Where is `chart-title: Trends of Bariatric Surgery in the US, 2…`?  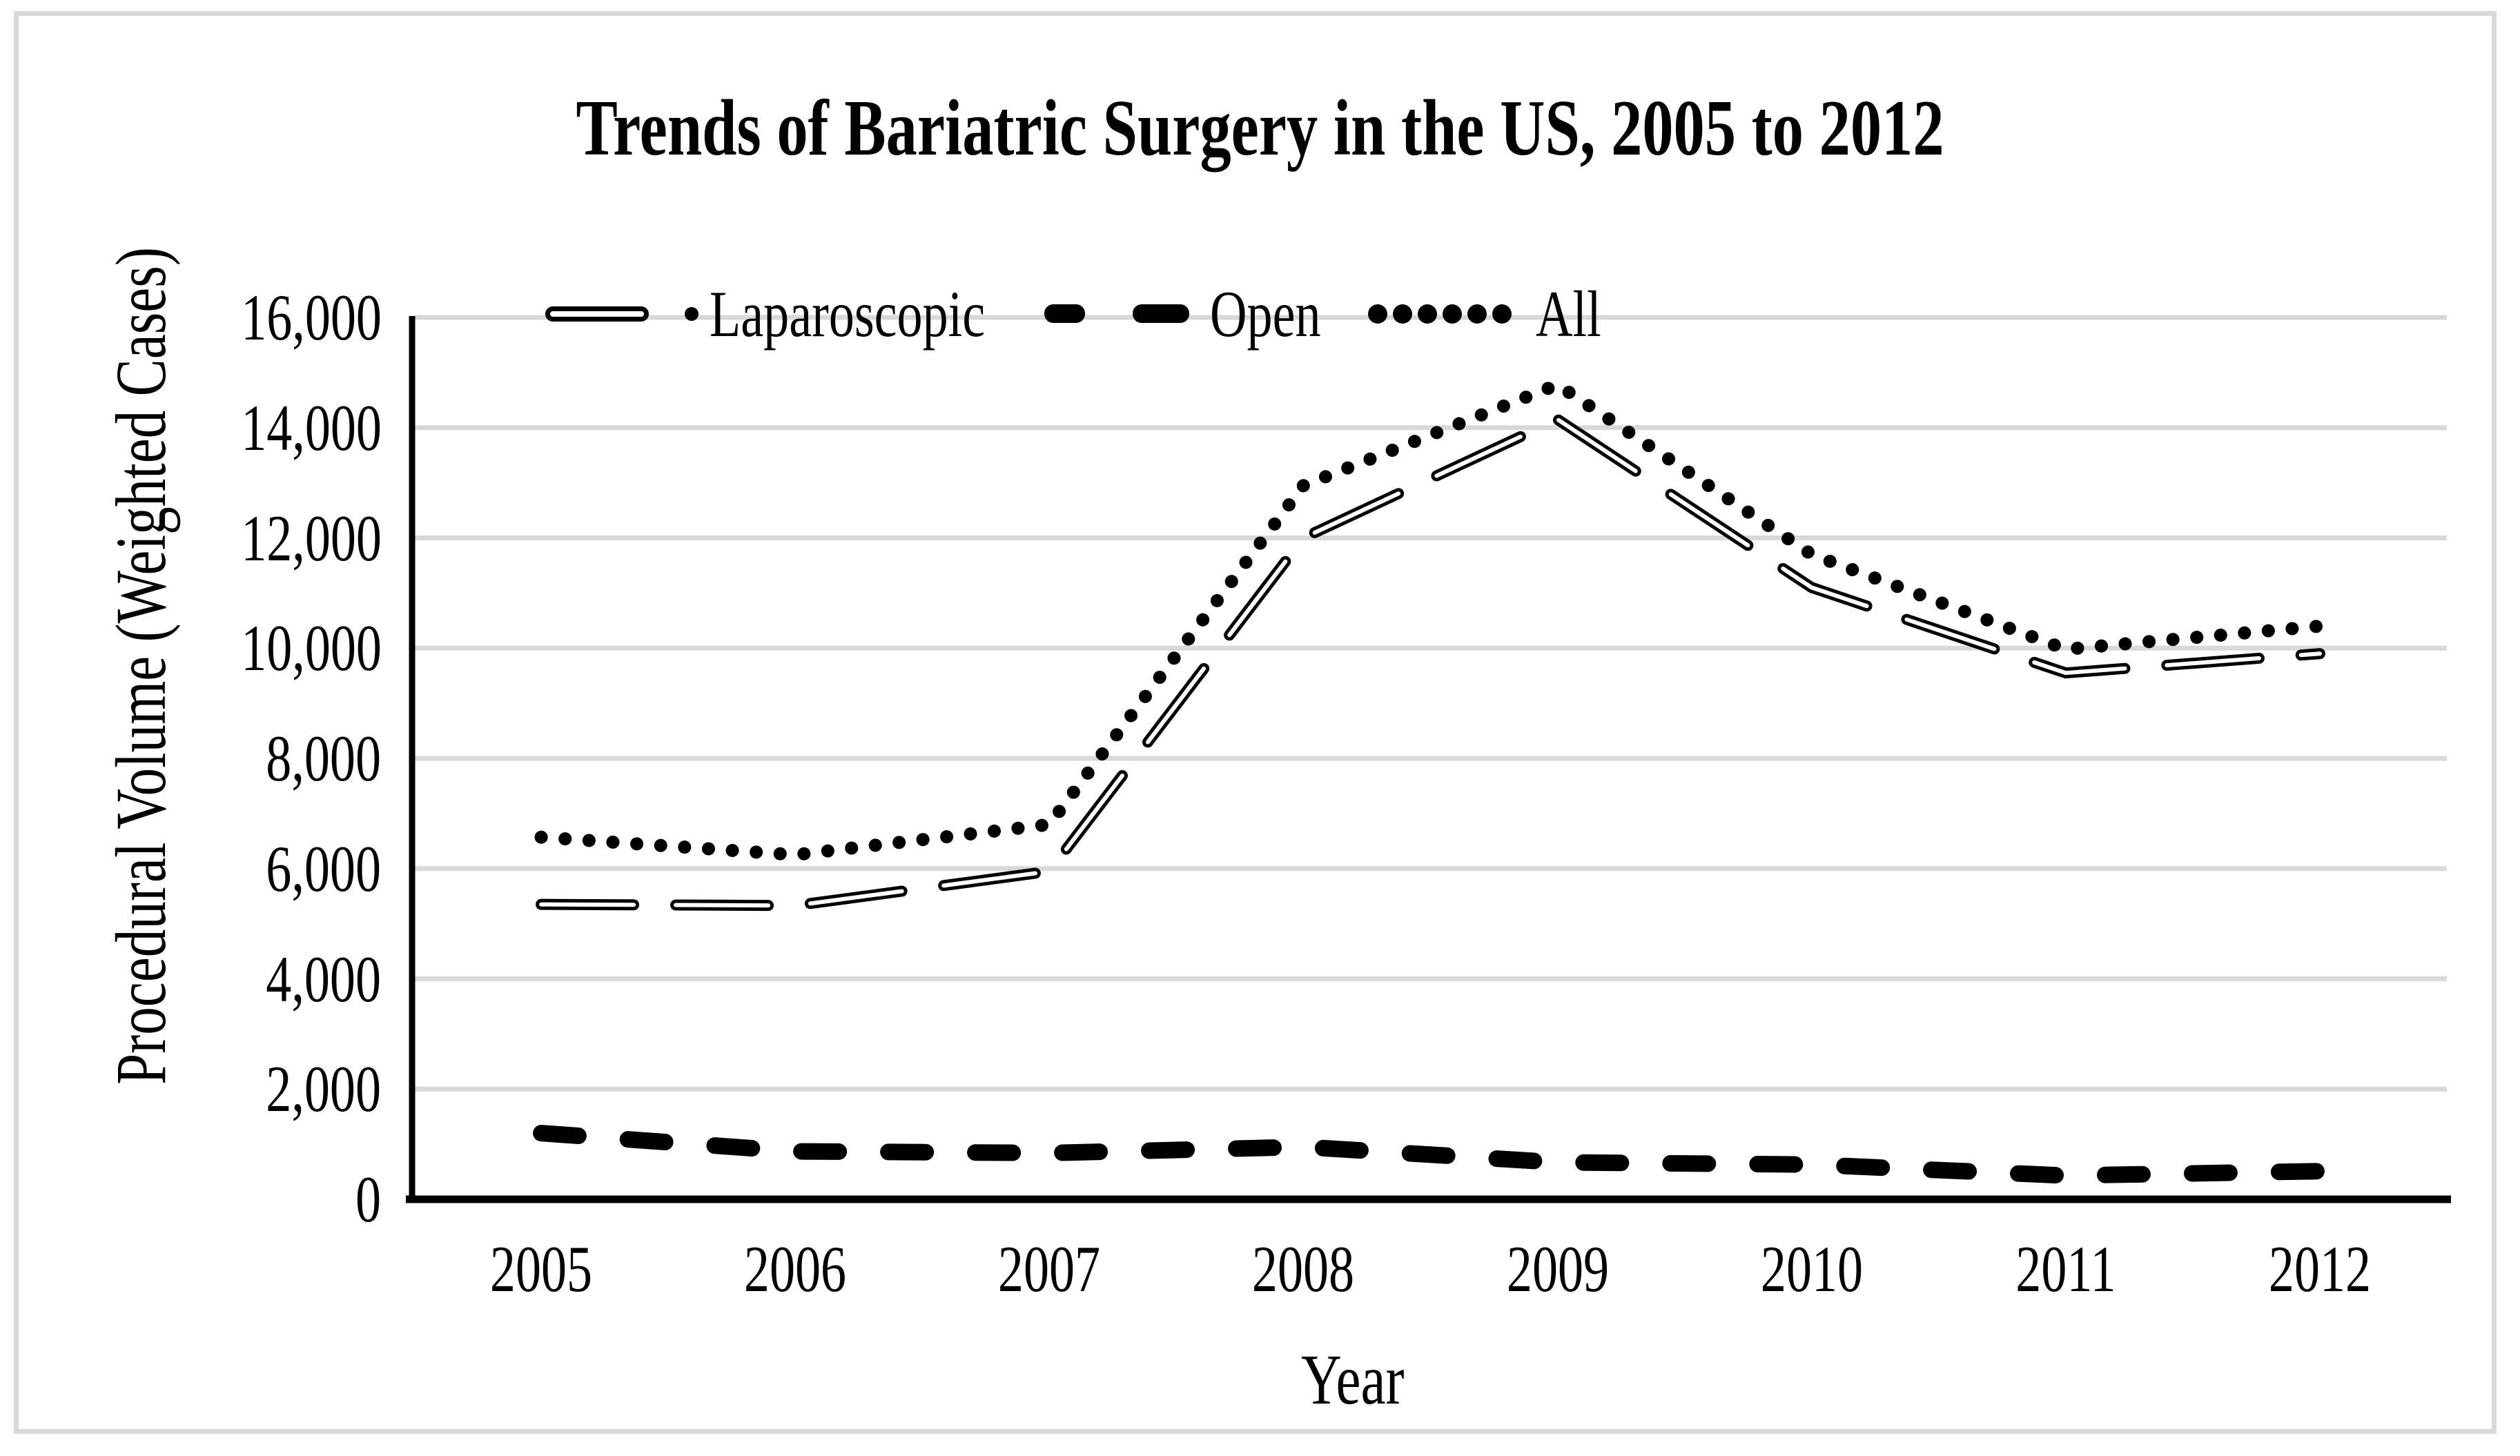 chart-title: Trends of Bariatric Surgery in the US, 2… is located at coordinates (1260, 128).